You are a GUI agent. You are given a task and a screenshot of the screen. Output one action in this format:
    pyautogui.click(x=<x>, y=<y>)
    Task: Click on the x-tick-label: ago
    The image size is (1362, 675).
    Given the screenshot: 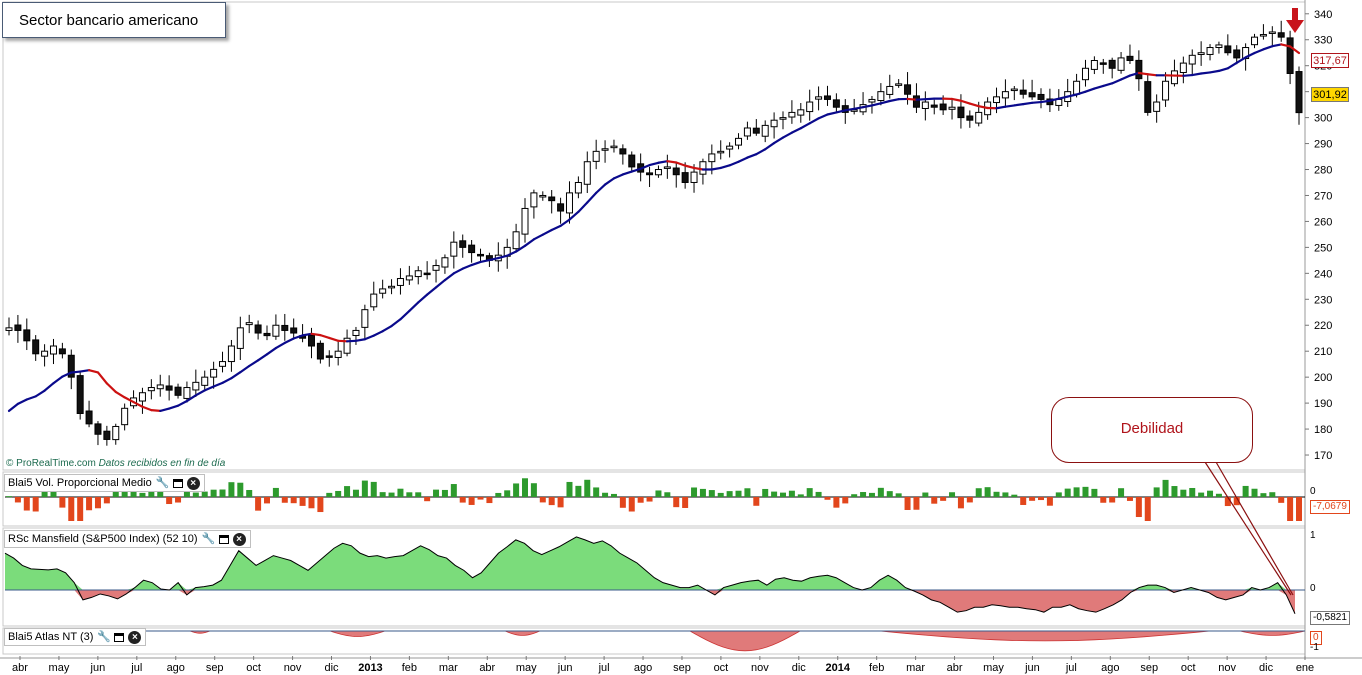 What is the action you would take?
    pyautogui.click(x=643, y=668)
    